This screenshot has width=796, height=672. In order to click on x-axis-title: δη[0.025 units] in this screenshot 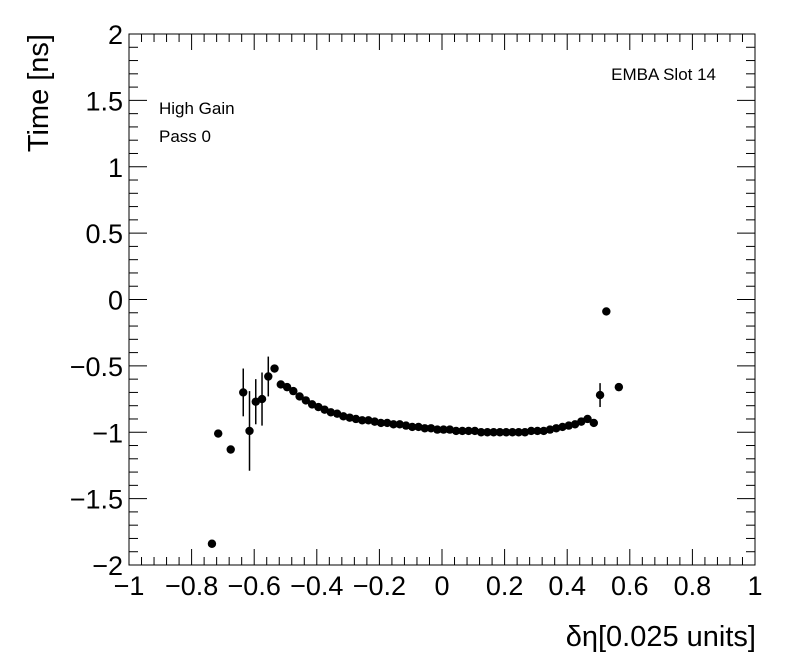, I will do `click(661, 637)`.